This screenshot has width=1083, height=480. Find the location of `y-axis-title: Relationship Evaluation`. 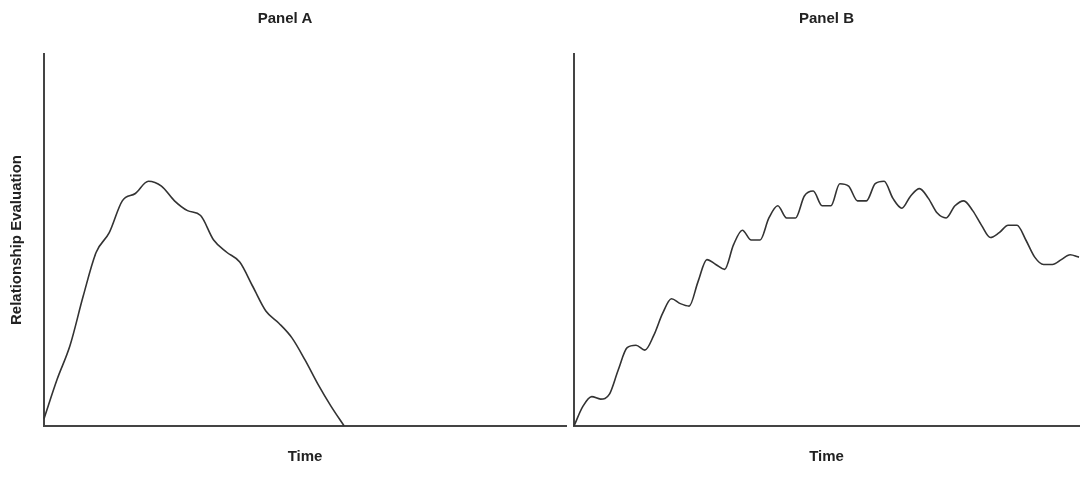

y-axis-title: Relationship Evaluation is located at coordinates (16, 240).